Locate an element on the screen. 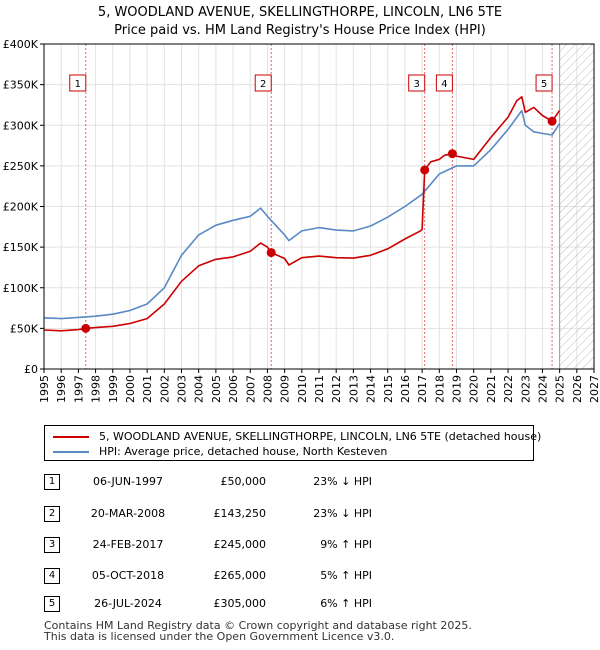 This screenshot has height=650, width=600. y-tick-label: £150K is located at coordinates (21, 247).